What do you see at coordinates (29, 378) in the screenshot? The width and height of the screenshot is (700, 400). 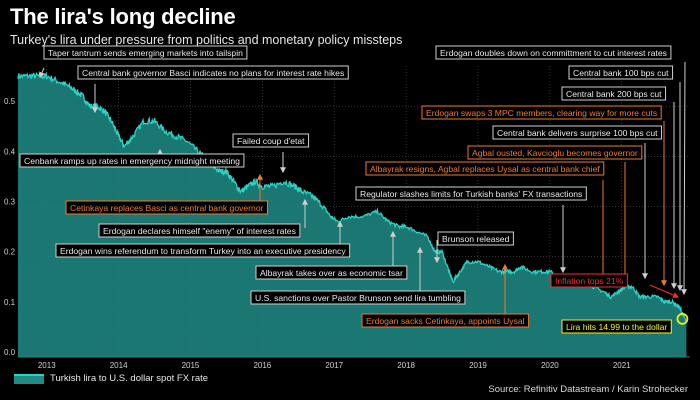 I see `legend-swatch` at bounding box center [29, 378].